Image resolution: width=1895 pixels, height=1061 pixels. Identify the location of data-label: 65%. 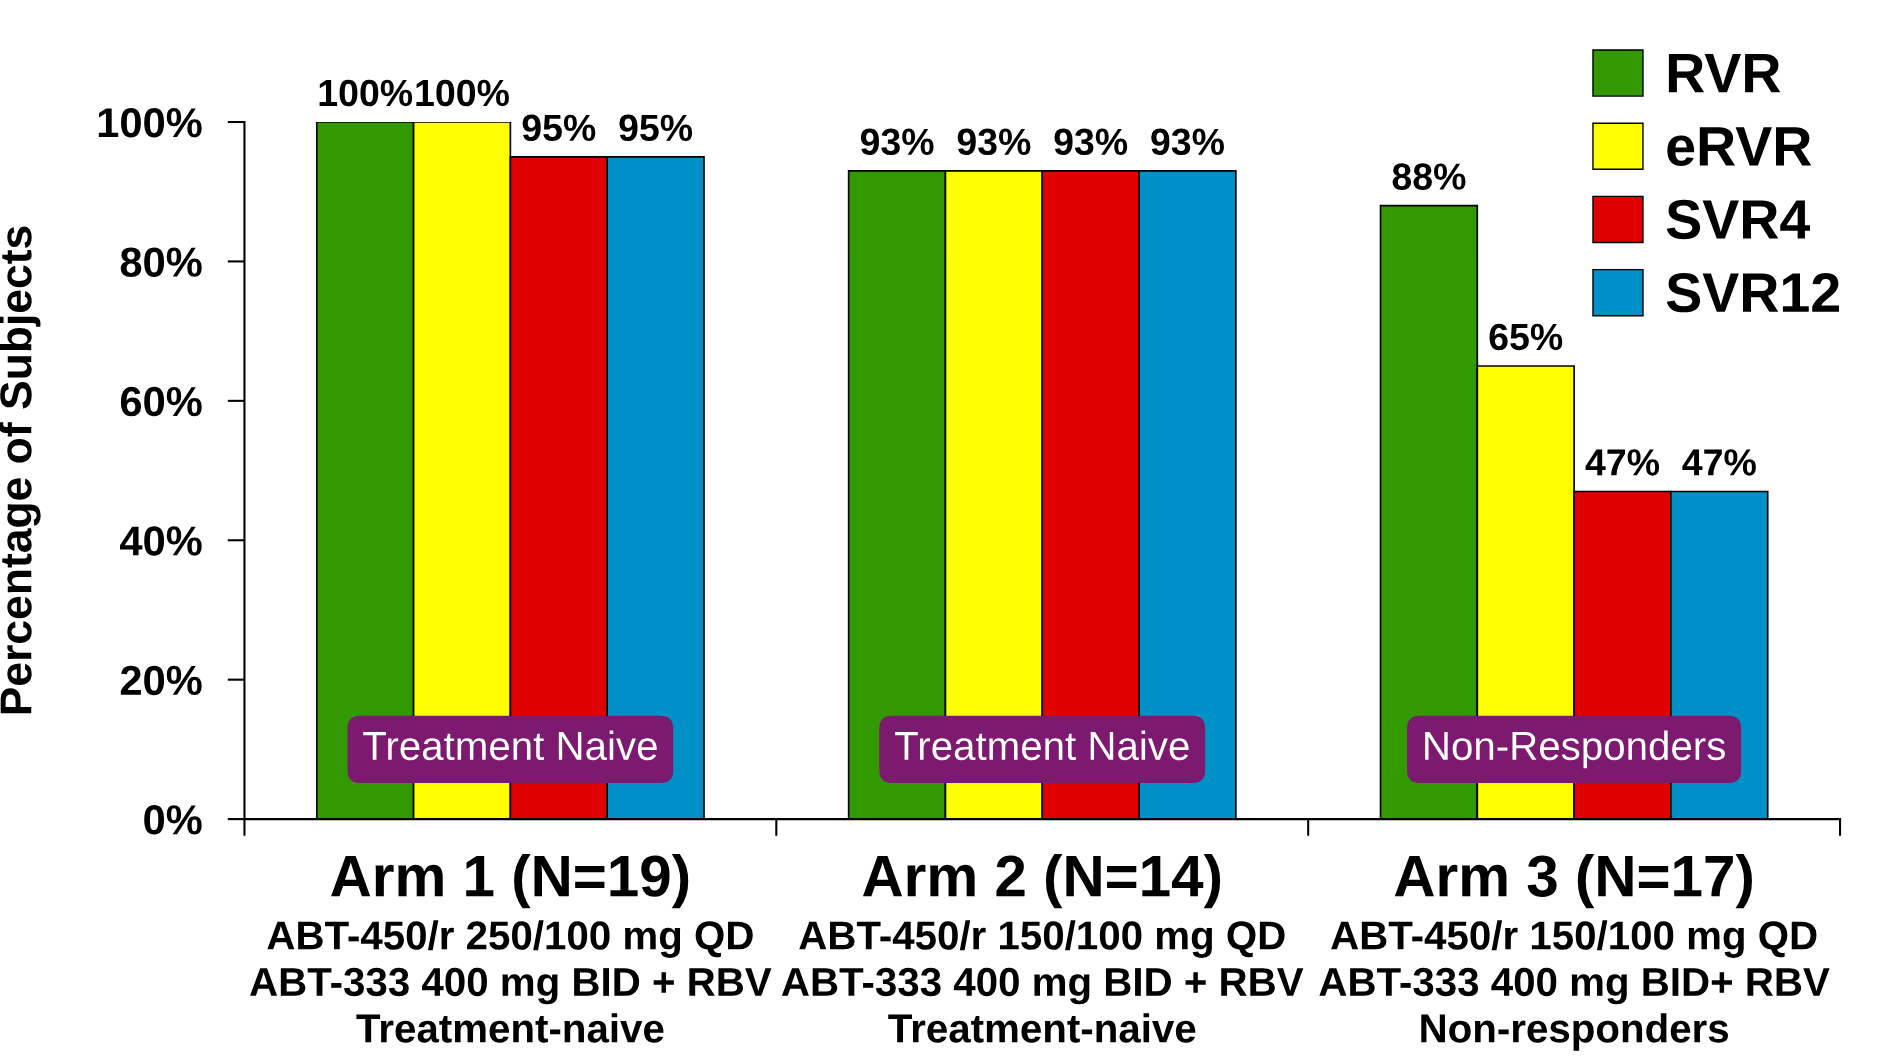
(1526, 337).